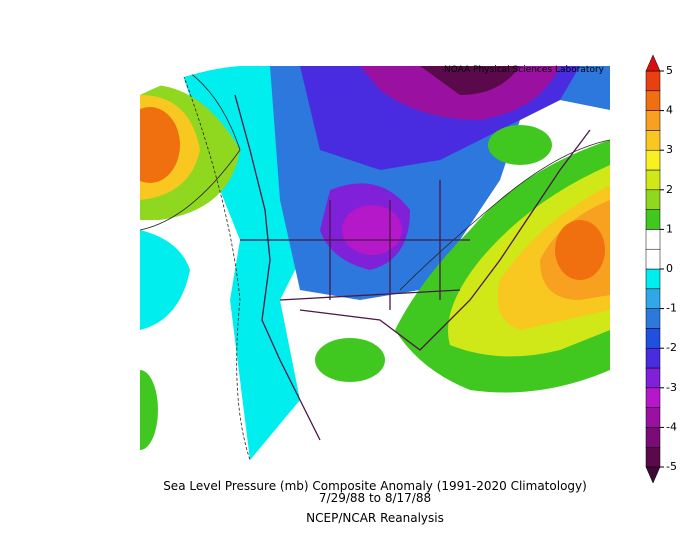  I want to click on credit: NOAA Physical Sciences Laboratory, so click(524, 70).